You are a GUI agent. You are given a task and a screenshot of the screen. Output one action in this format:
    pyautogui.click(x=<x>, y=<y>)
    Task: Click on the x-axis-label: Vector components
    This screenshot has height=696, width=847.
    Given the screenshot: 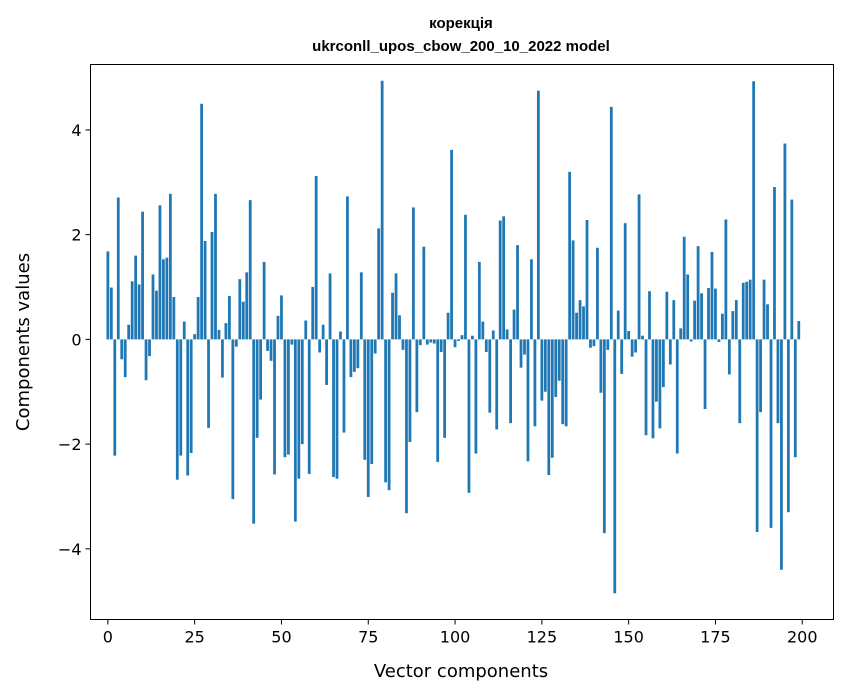 What is the action you would take?
    pyautogui.click(x=461, y=671)
    